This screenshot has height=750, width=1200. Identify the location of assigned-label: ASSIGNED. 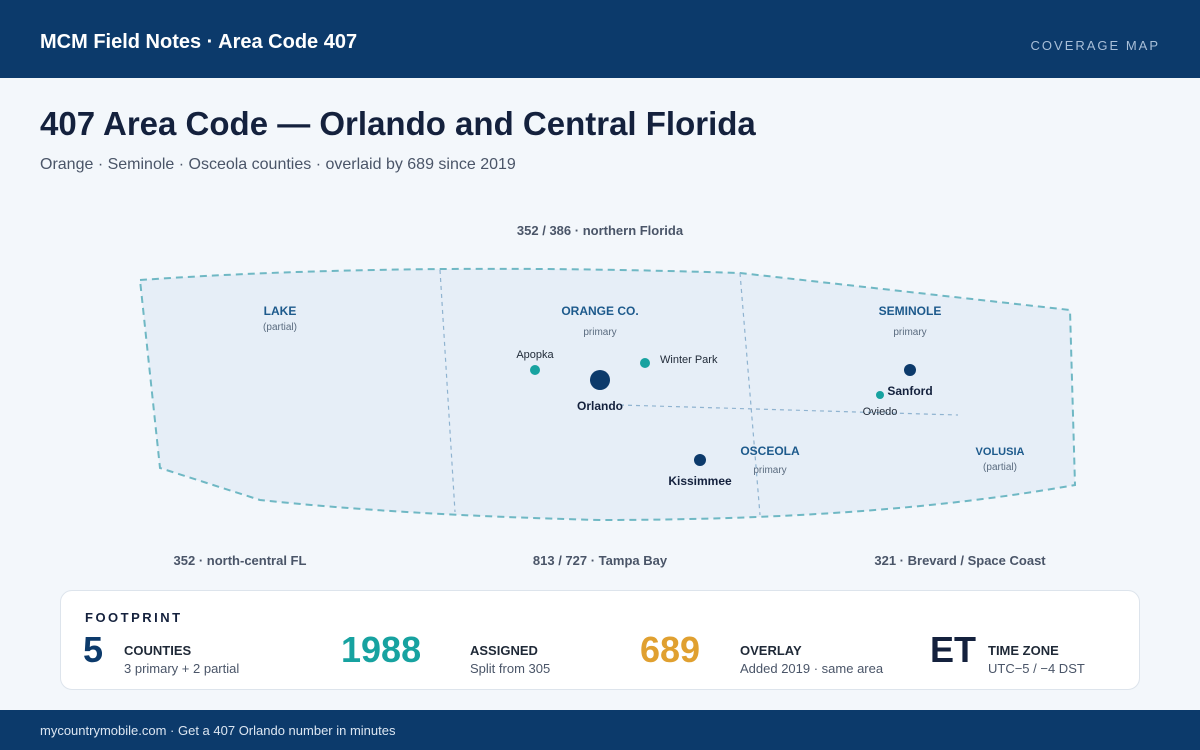
(504, 650).